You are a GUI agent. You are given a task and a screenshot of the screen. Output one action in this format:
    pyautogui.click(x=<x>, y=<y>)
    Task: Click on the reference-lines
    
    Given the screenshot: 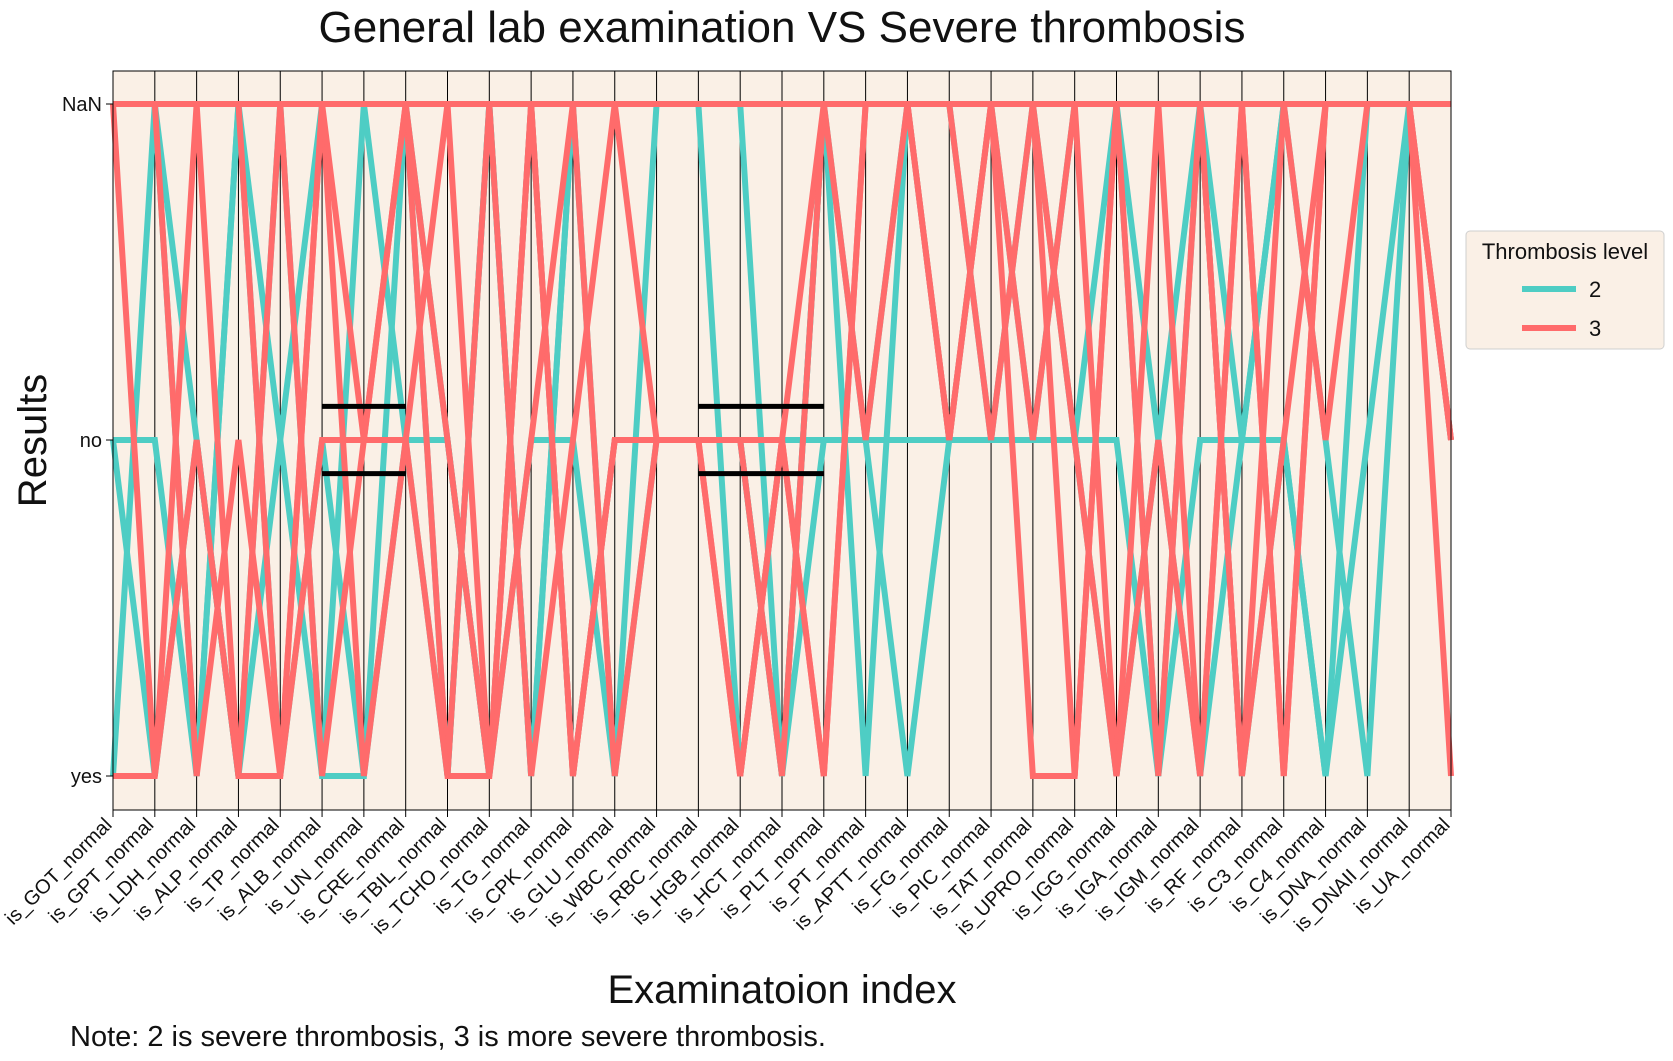 What is the action you would take?
    pyautogui.click(x=573, y=440)
    